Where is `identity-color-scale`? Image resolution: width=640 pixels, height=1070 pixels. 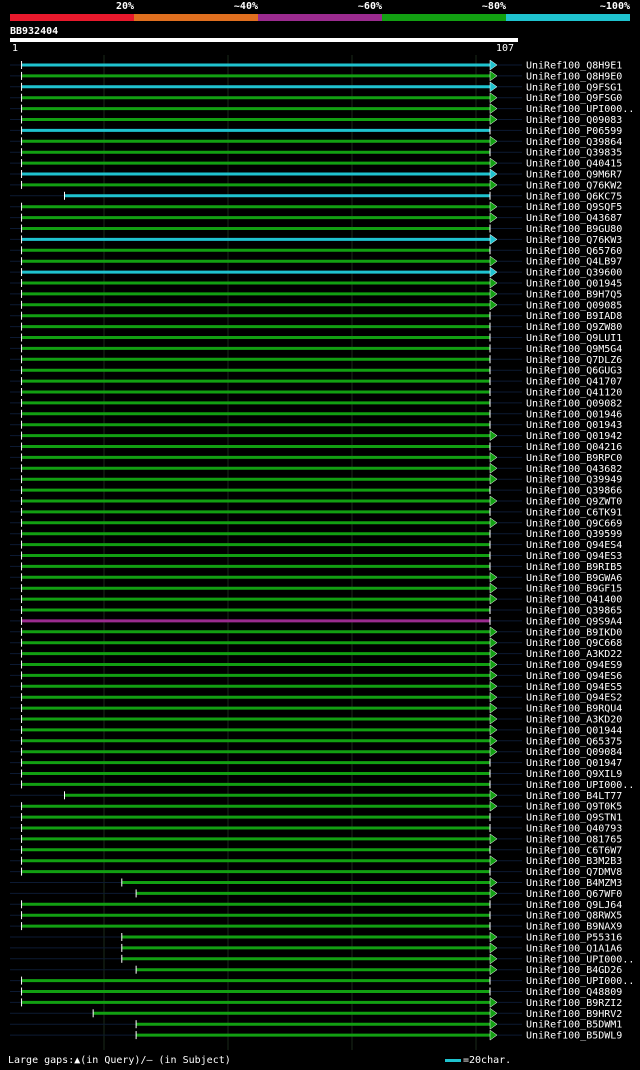 identity-color-scale is located at coordinates (320, 17).